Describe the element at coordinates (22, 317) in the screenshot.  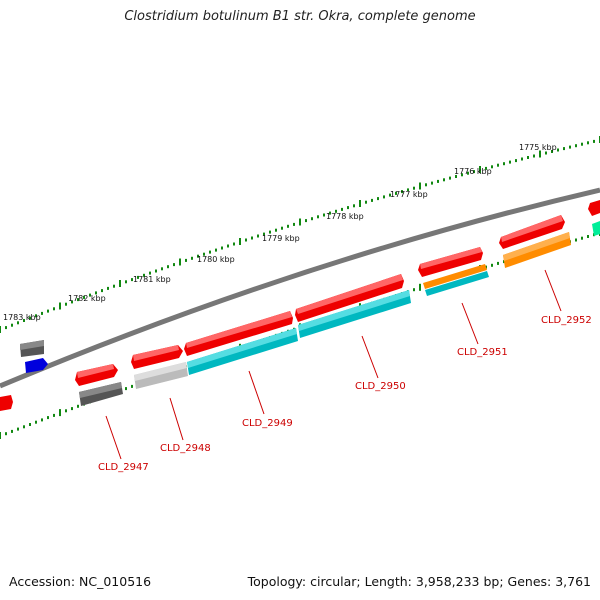
I see `scale-label: 1783 kbp` at that location.